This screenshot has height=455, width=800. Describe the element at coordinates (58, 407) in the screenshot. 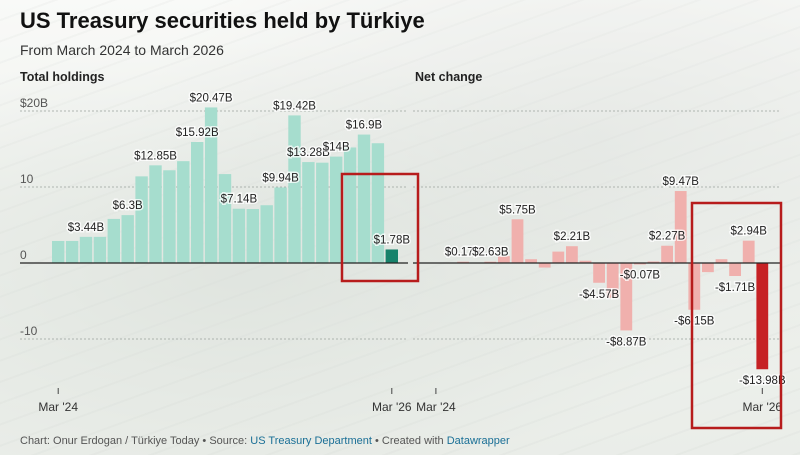

I see `x-tick-label-left: Mar '24` at that location.